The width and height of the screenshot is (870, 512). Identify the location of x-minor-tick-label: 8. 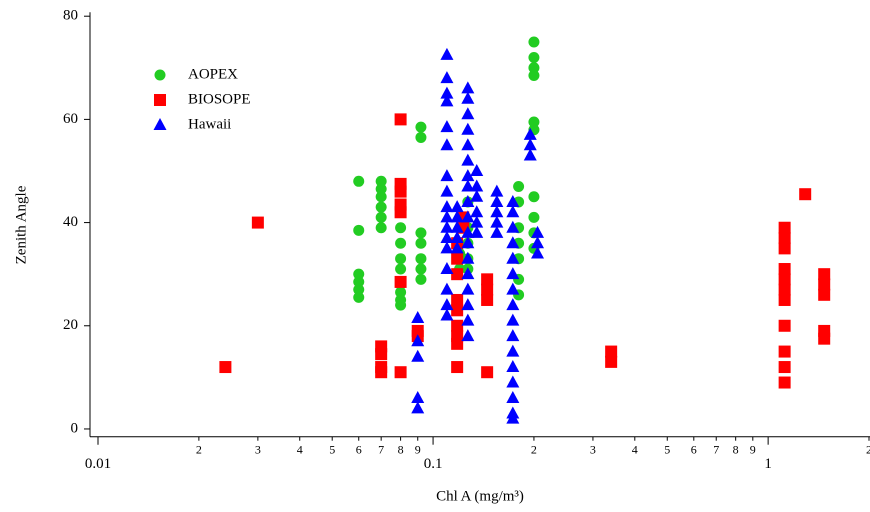
(736, 449).